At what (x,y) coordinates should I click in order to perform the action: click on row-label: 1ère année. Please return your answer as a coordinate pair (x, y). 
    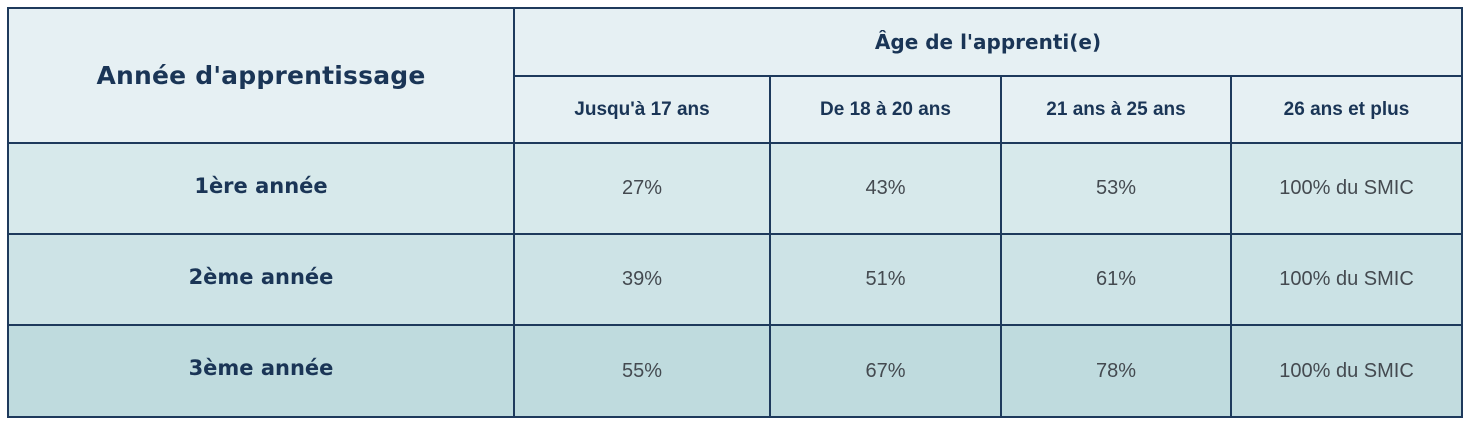
    Looking at the image, I should click on (261, 188).